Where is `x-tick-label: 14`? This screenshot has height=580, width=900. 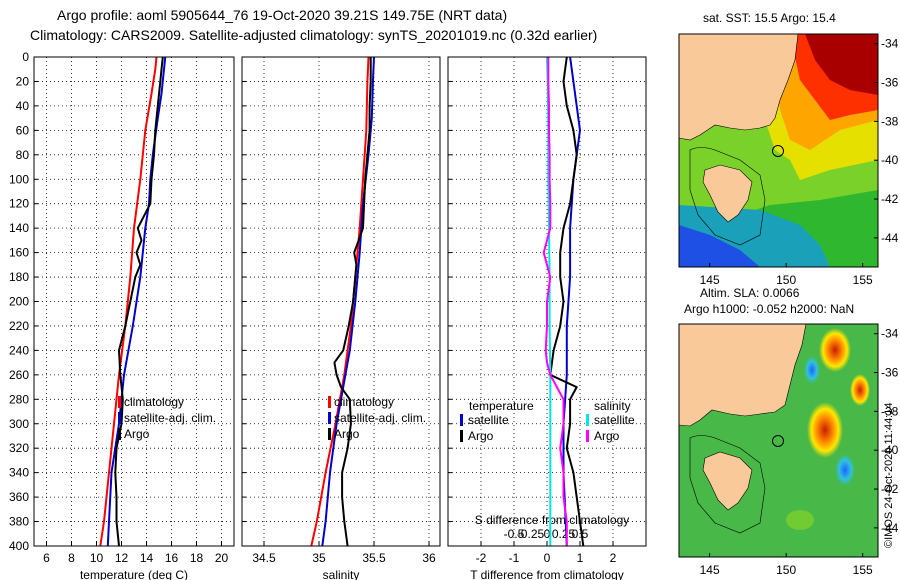 x-tick-label: 14 is located at coordinates (147, 558).